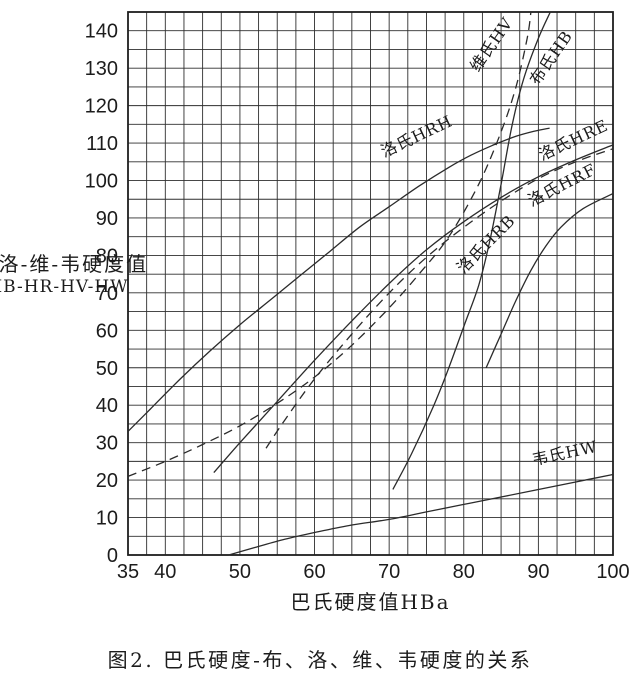 The width and height of the screenshot is (640, 684). What do you see at coordinates (538, 572) in the screenshot?
I see `x-tick-label-90: 90` at bounding box center [538, 572].